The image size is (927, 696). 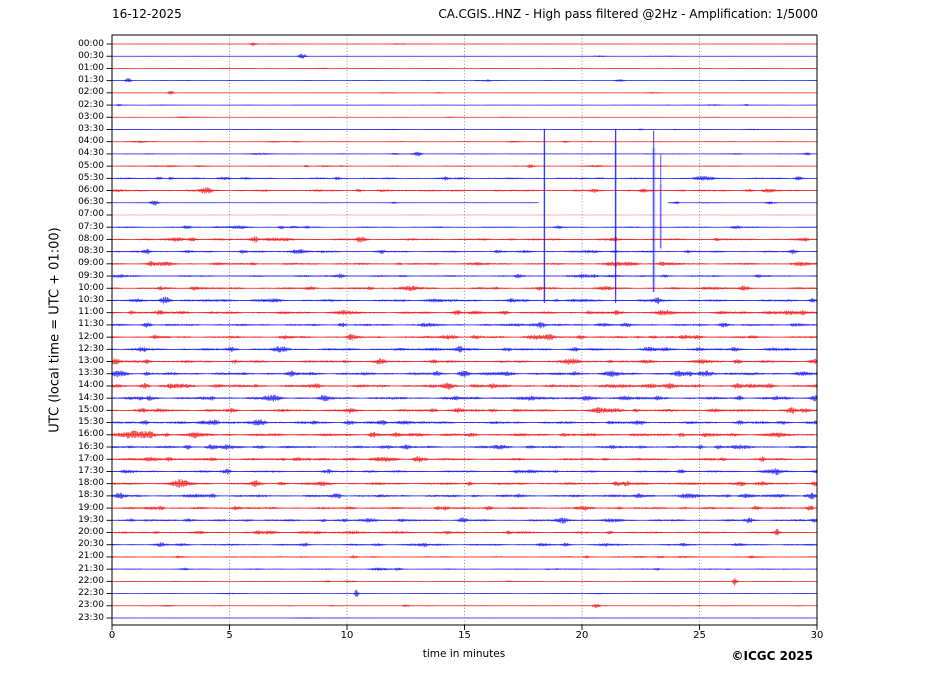 I want to click on x-tick-label: 10, so click(x=347, y=635).